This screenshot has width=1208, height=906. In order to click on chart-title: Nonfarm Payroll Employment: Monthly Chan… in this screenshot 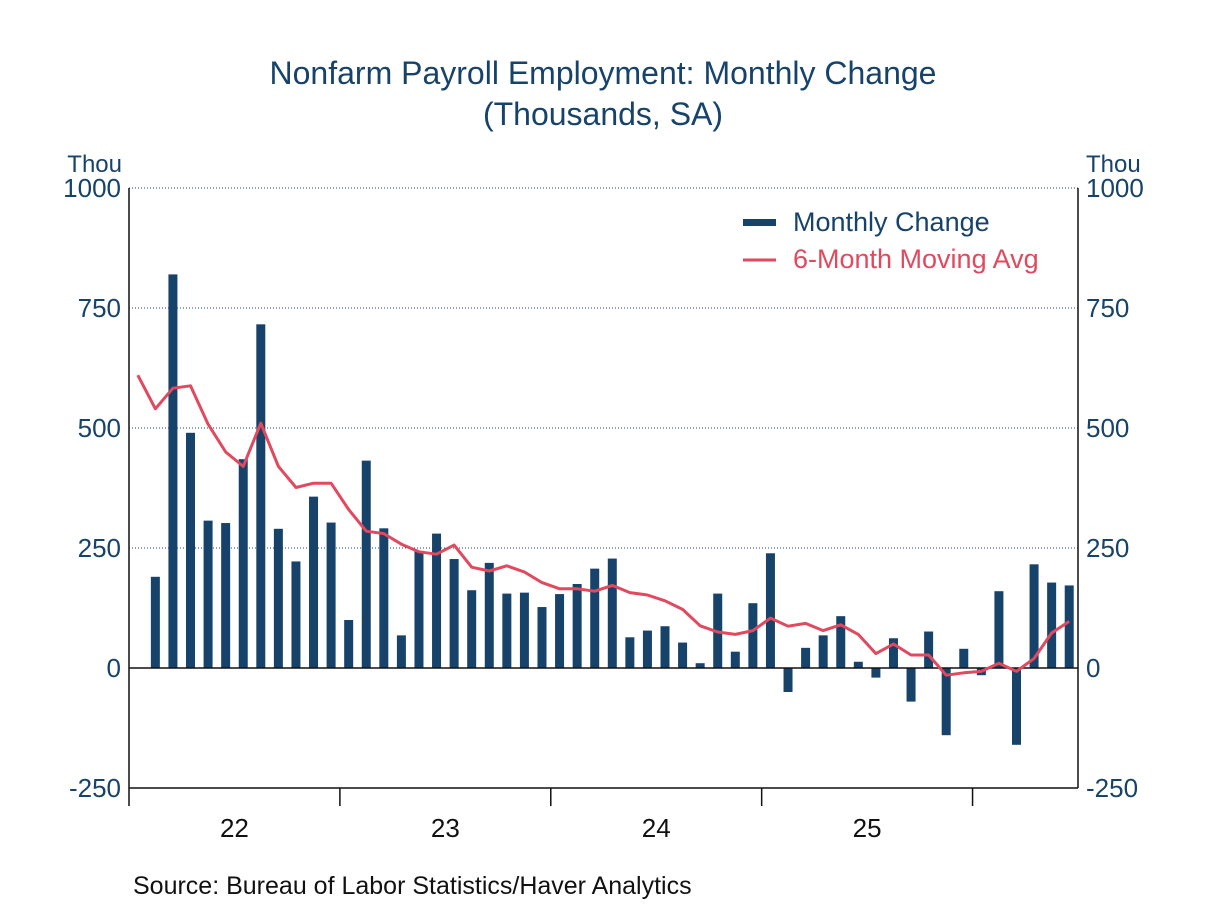, I will do `click(603, 73)`.